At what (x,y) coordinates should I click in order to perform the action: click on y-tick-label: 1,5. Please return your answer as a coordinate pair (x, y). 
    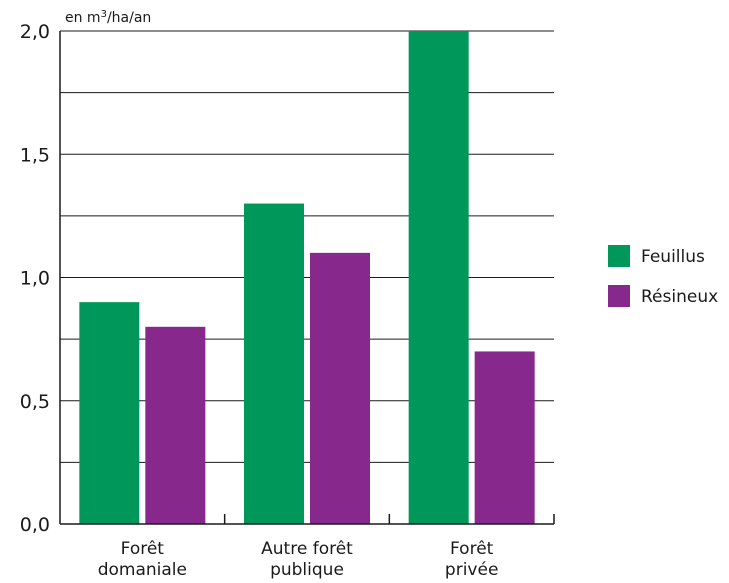
    Looking at the image, I should click on (35, 155).